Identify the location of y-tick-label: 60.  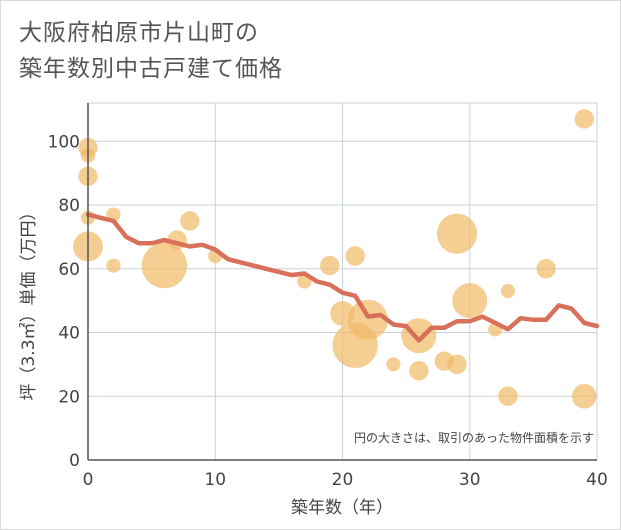
(69, 270).